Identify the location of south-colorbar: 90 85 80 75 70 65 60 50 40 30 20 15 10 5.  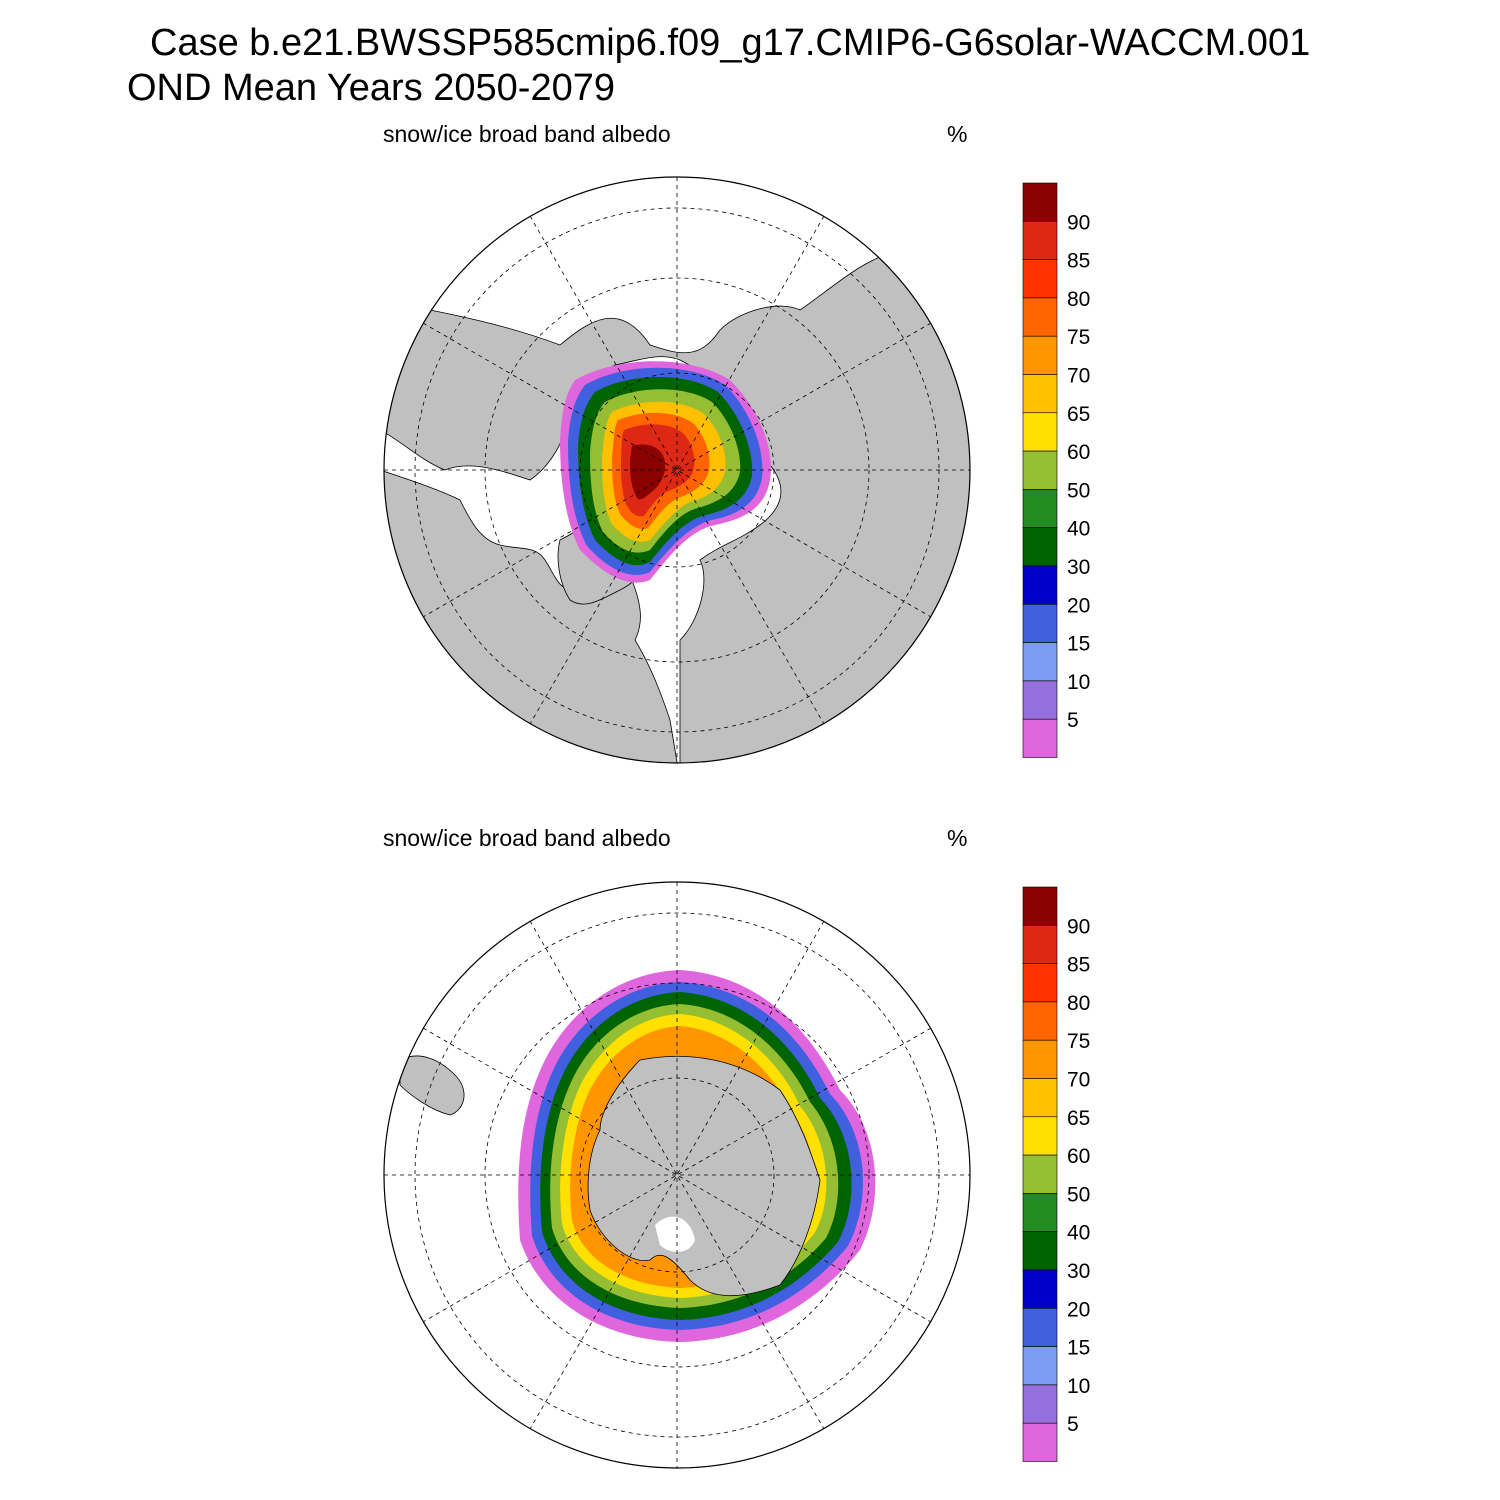
(1056, 1174).